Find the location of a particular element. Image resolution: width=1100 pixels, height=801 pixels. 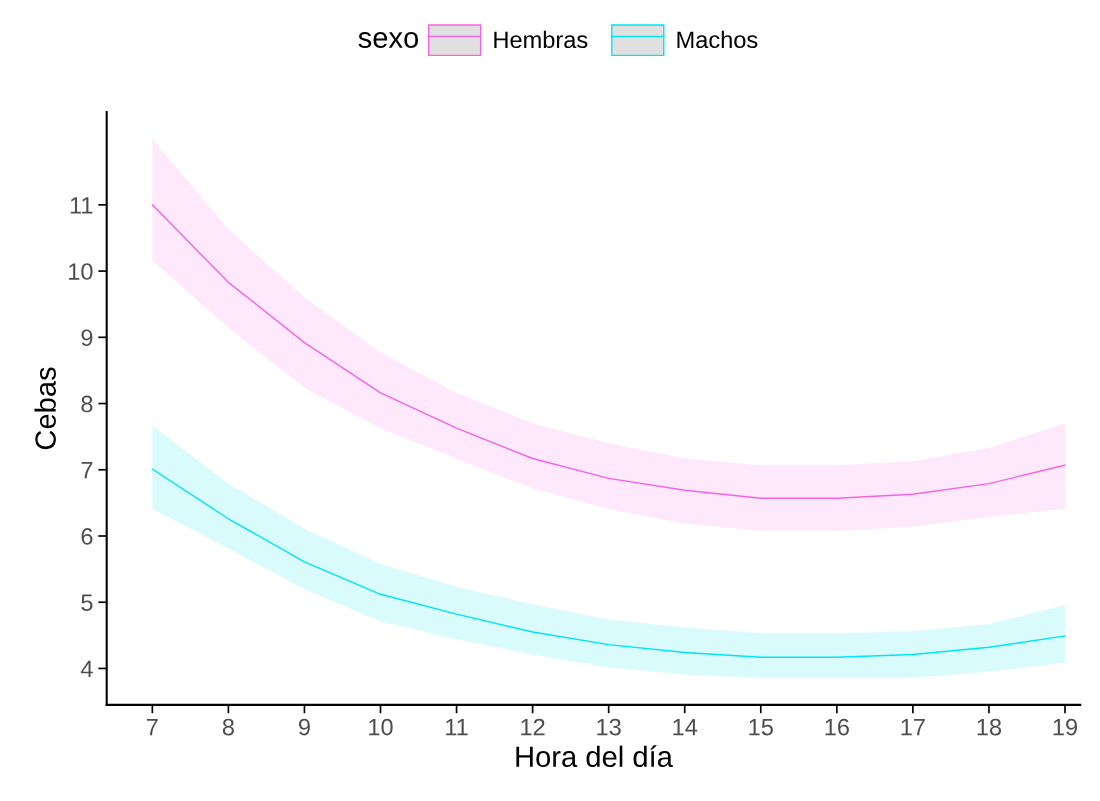

y-tick-label: 10 is located at coordinates (81, 271).